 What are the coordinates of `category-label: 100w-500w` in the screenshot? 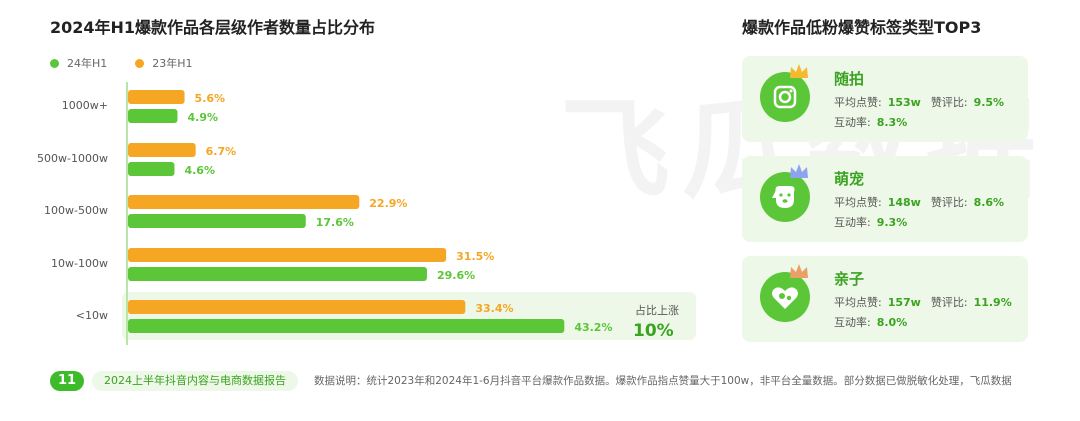 It's located at (76, 210).